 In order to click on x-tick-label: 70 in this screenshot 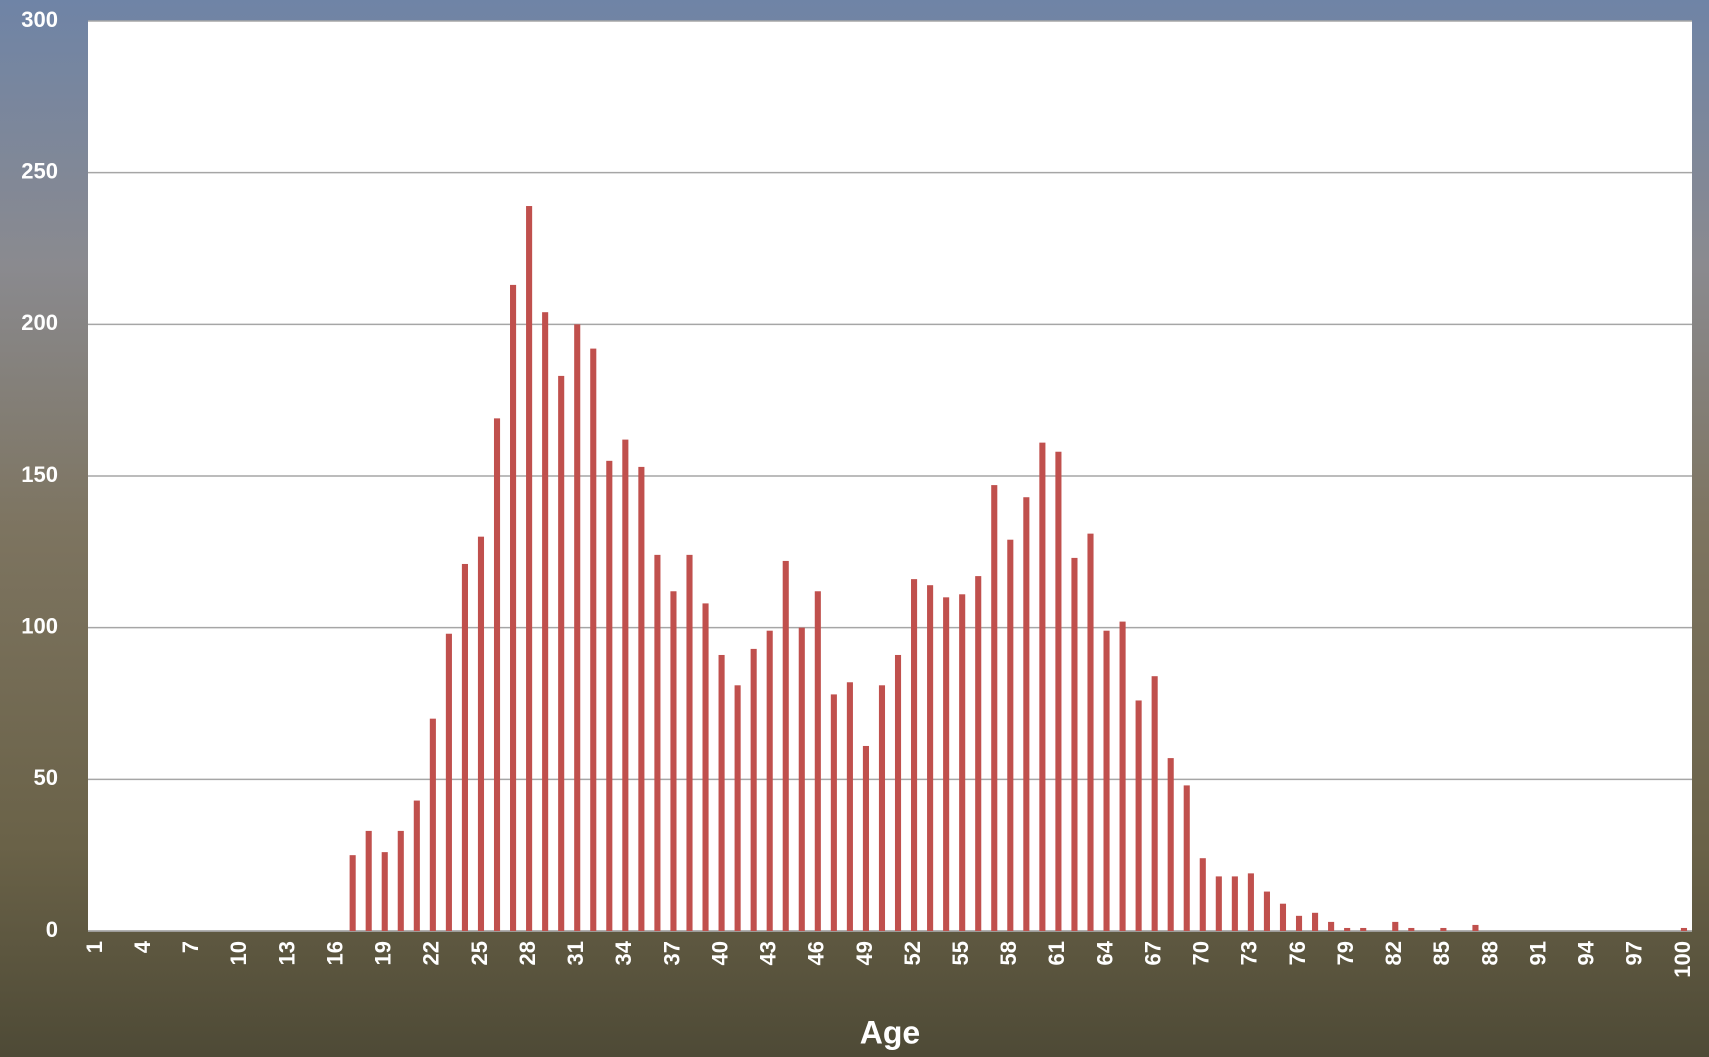, I will do `click(1201, 953)`.